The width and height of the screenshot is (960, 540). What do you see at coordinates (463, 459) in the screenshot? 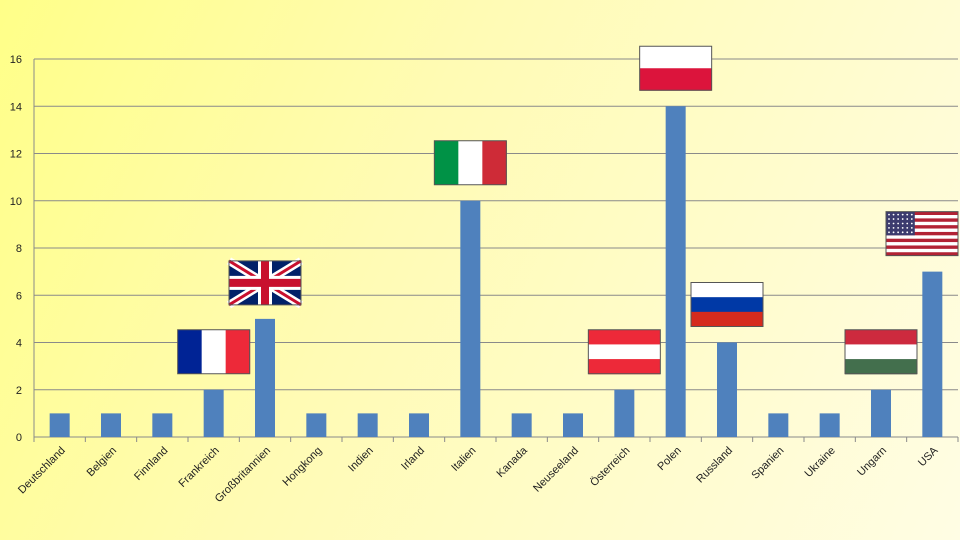
I see `category-label: Italien` at bounding box center [463, 459].